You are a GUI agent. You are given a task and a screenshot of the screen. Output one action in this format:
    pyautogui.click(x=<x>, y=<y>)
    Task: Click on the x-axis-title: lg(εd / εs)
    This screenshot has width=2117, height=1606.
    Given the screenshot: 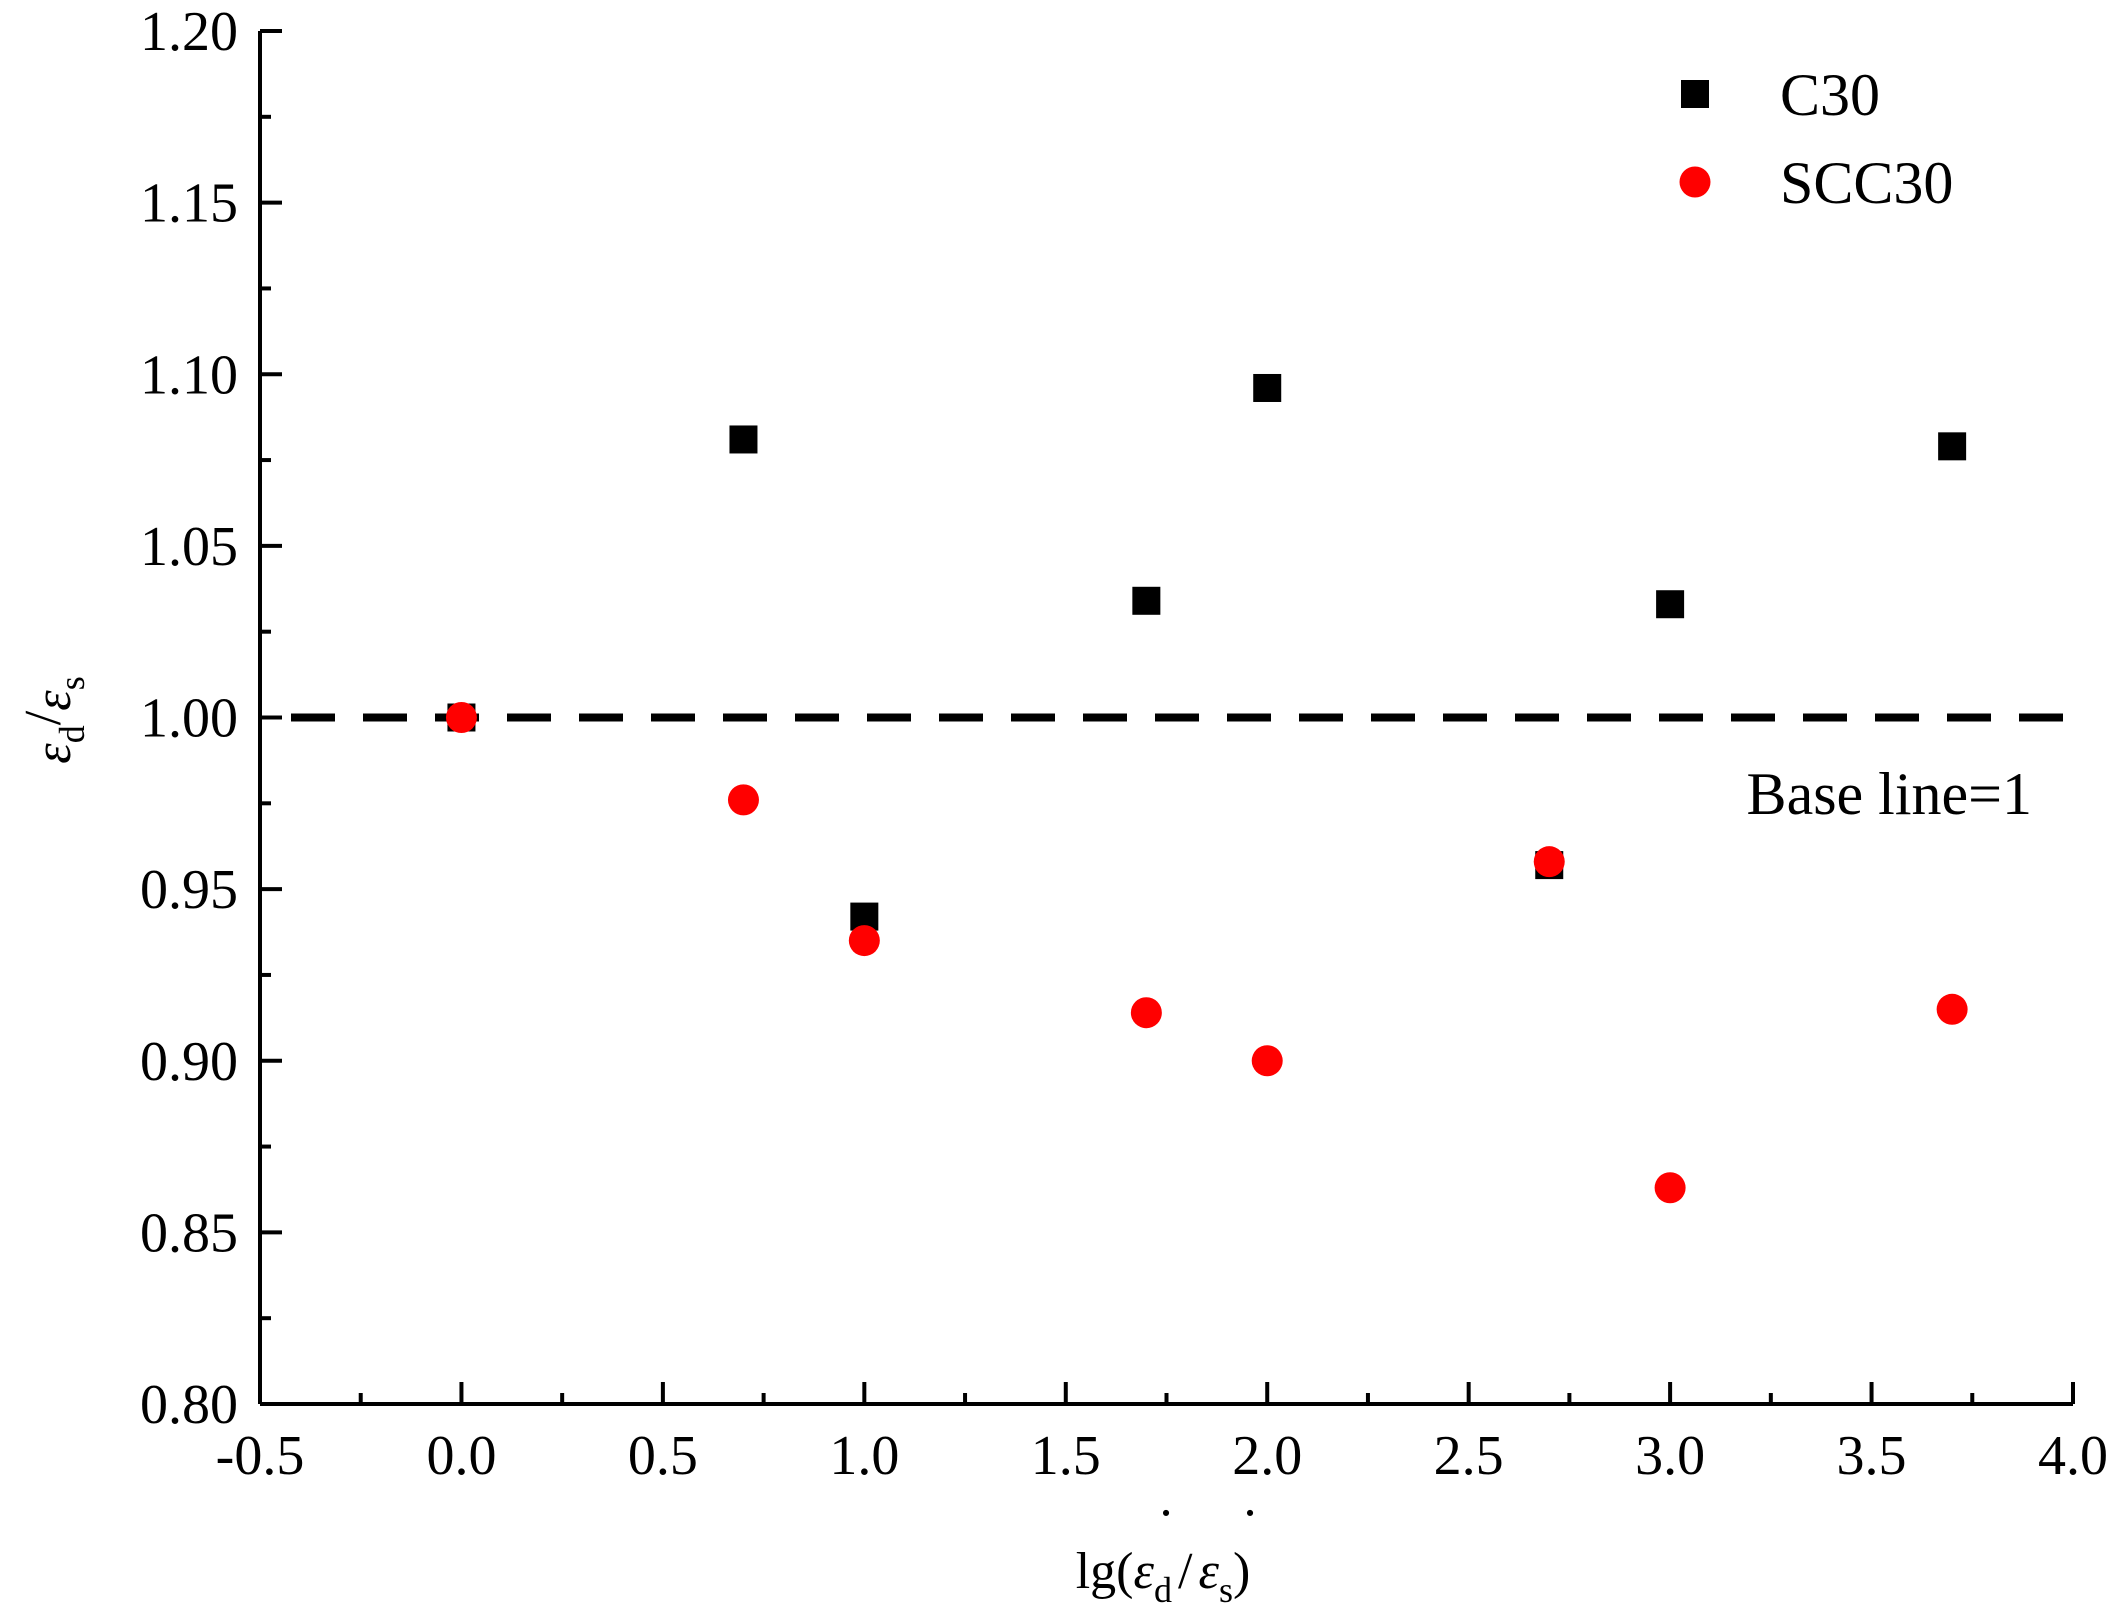 What is the action you would take?
    pyautogui.click(x=1163, y=1574)
    